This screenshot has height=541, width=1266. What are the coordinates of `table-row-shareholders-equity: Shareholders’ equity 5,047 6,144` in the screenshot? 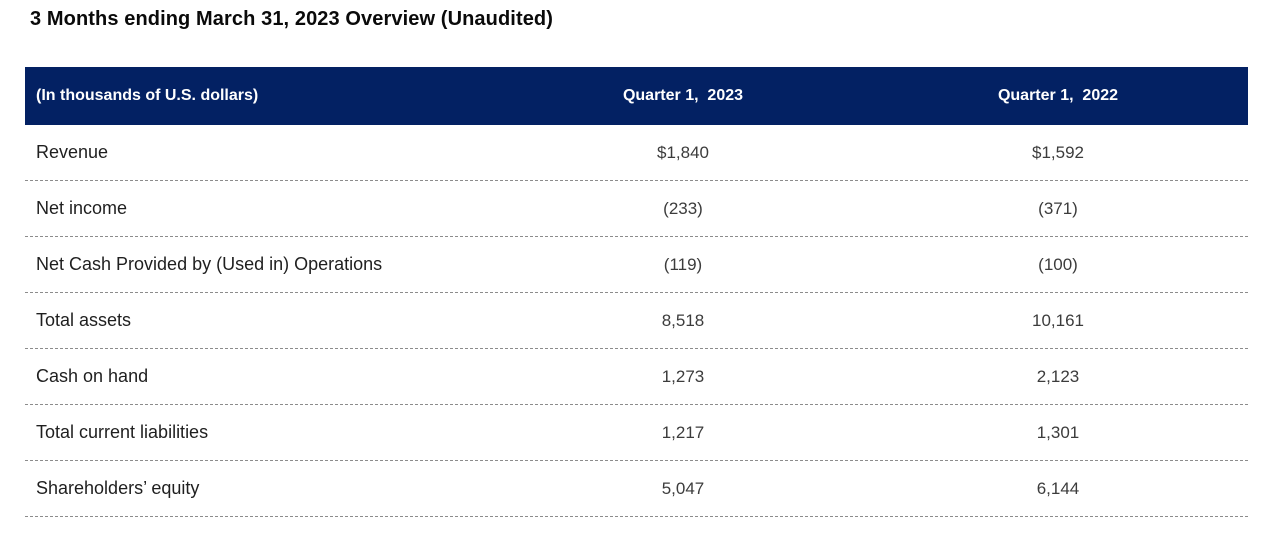 It's located at (636, 489).